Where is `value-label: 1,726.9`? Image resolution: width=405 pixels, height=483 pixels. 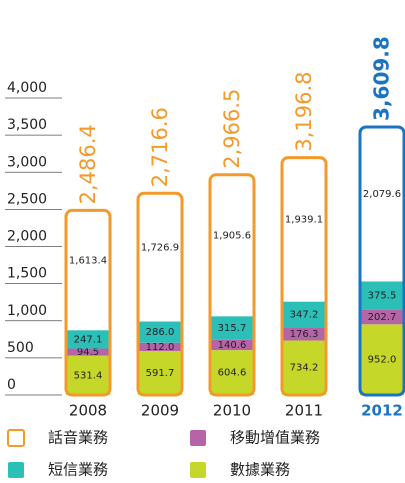 value-label: 1,726.9 is located at coordinates (160, 247).